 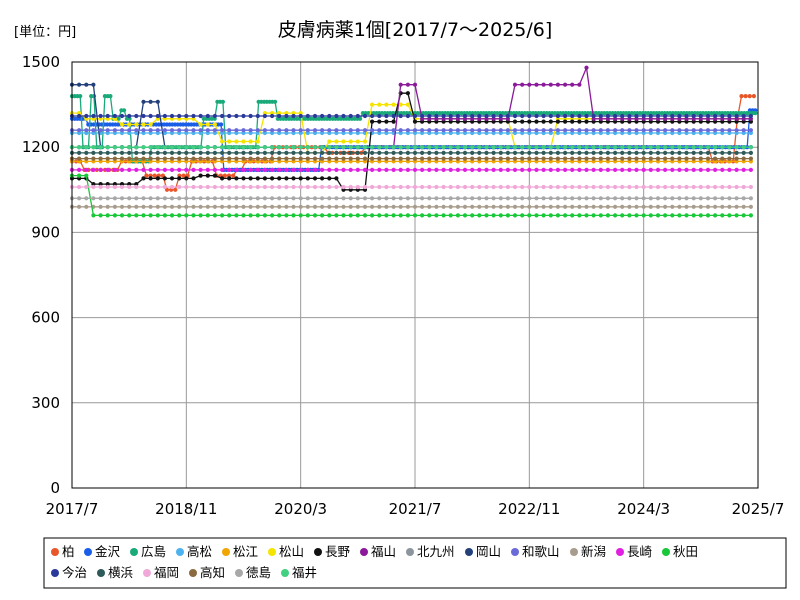 What do you see at coordinates (72, 509) in the screenshot?
I see `x-tick-label: 2017/7` at bounding box center [72, 509].